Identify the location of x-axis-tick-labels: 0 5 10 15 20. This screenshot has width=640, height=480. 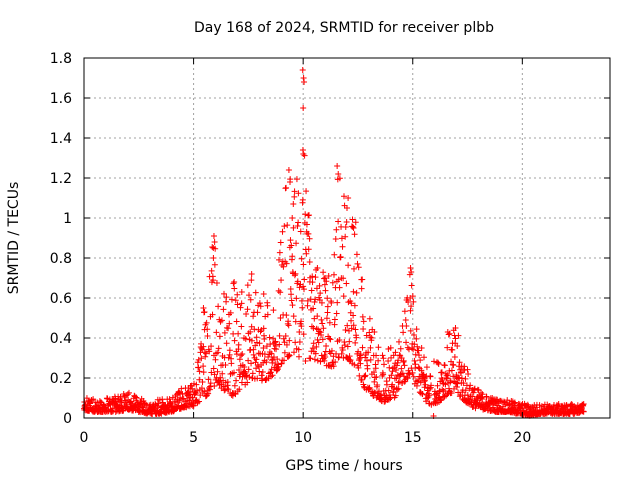
(306, 438).